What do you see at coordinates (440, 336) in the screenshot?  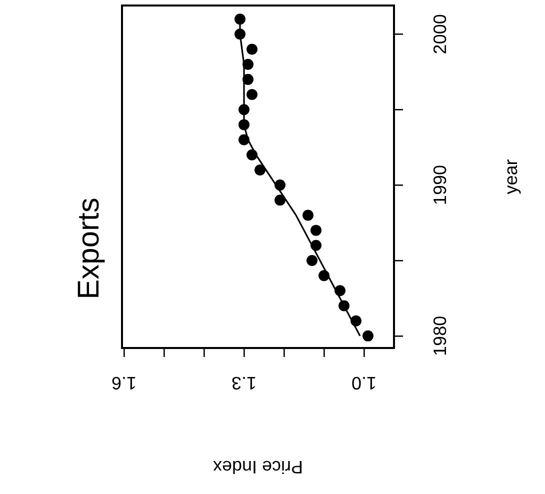 I see `y-tick-label: 1980` at bounding box center [440, 336].